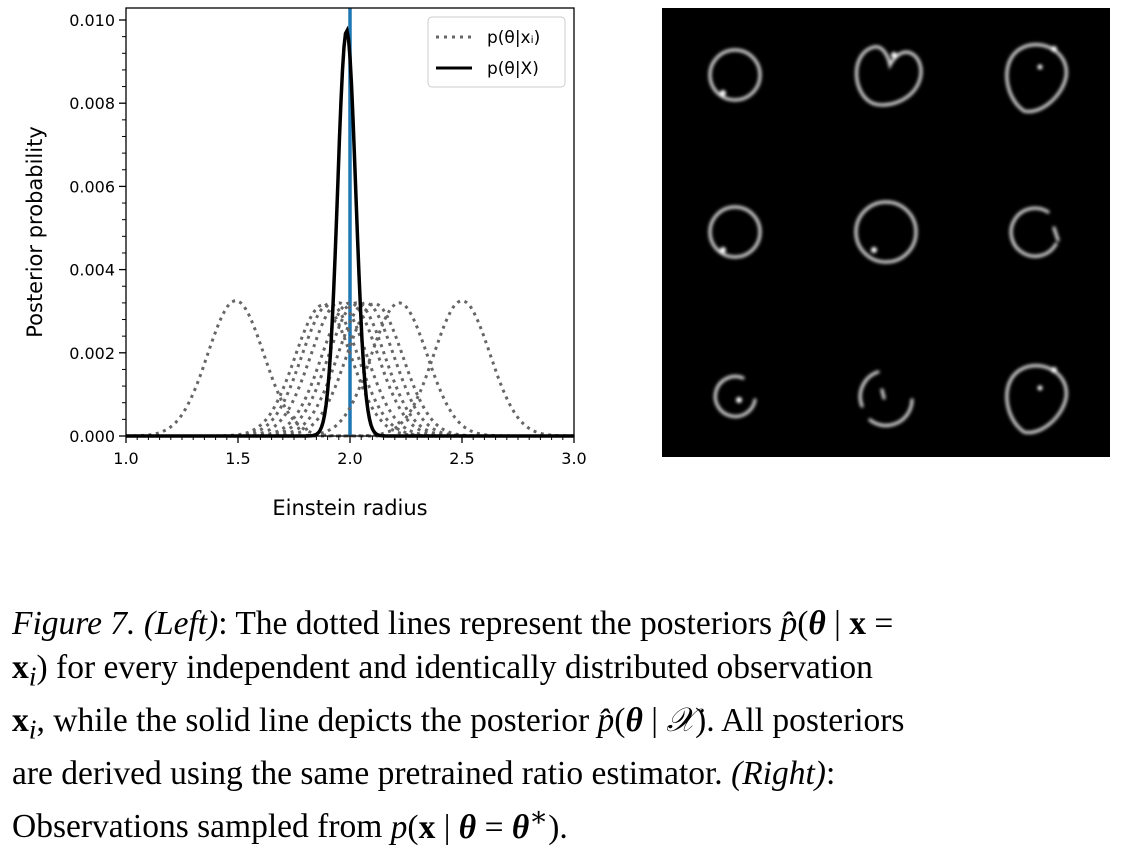 The image size is (1131, 859). Describe the element at coordinates (349, 458) in the screenshot. I see `x-tick-label: 2.0` at that location.